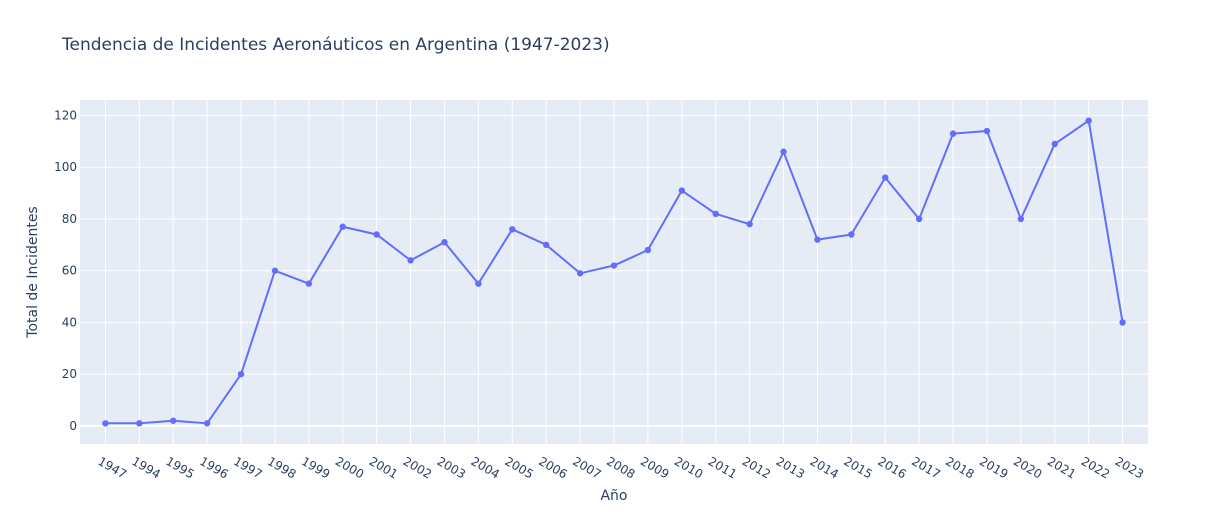 This screenshot has height=525, width=1228. Describe the element at coordinates (179, 467) in the screenshot. I see `x-tick-label: 1995` at that location.